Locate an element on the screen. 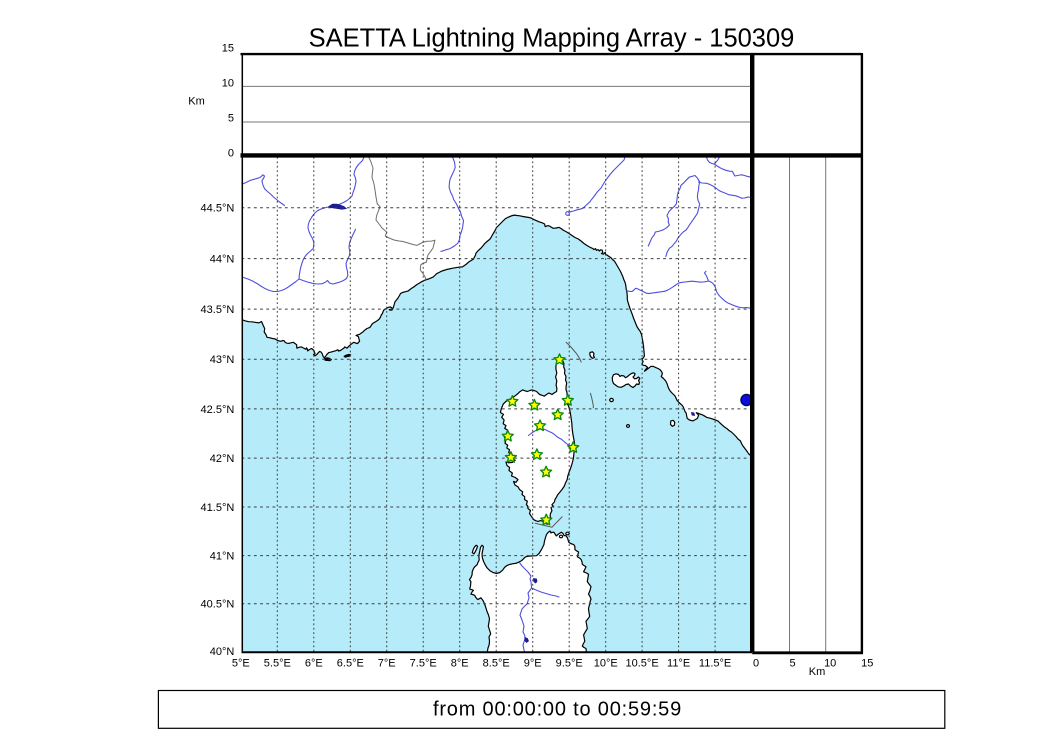 This screenshot has height=755, width=1050. svg-text: 5.5°E is located at coordinates (277, 664).